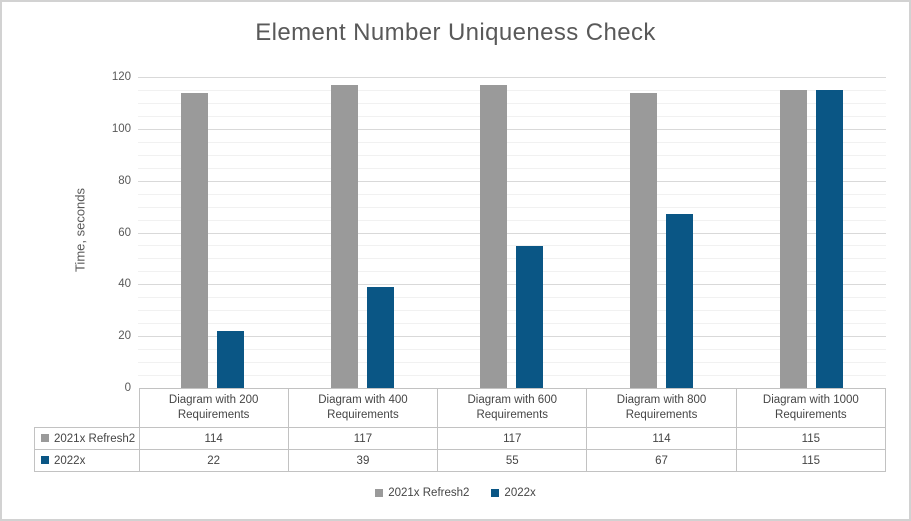 This screenshot has width=911, height=521. What do you see at coordinates (662, 232) in the screenshot?
I see `category-group-diagram-with-800-requirements` at bounding box center [662, 232].